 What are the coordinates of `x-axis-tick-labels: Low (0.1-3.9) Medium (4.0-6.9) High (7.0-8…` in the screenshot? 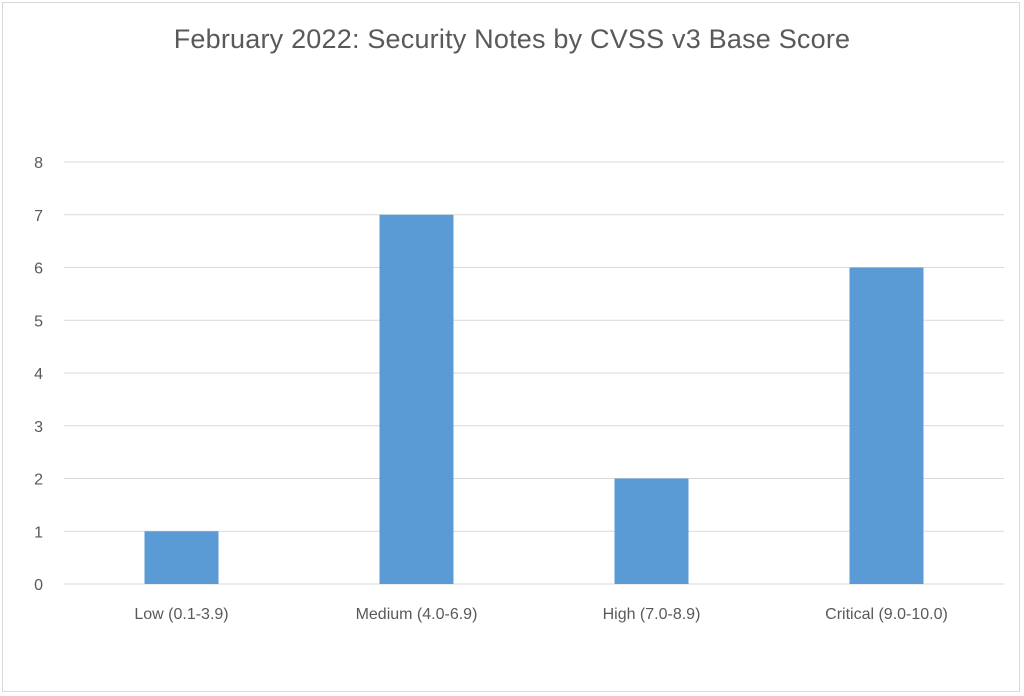 It's located at (540, 614).